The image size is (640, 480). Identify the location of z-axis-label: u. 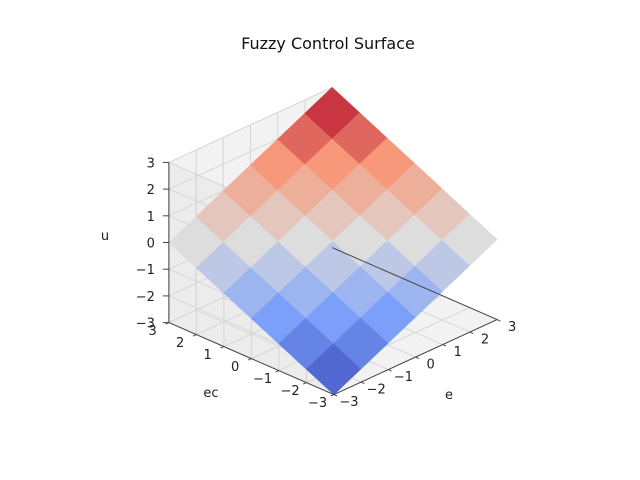
(105, 236).